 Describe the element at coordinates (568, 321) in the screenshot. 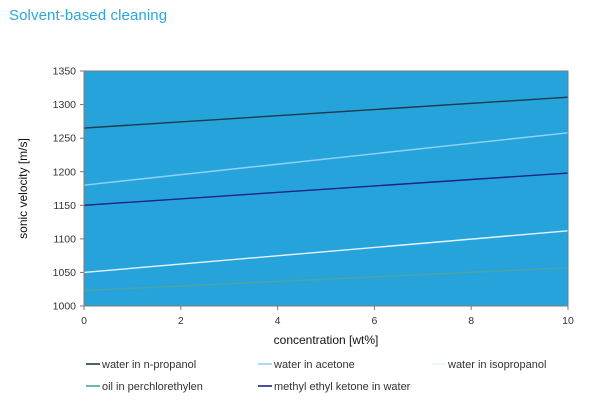

I see `x-tick-label: 10` at that location.